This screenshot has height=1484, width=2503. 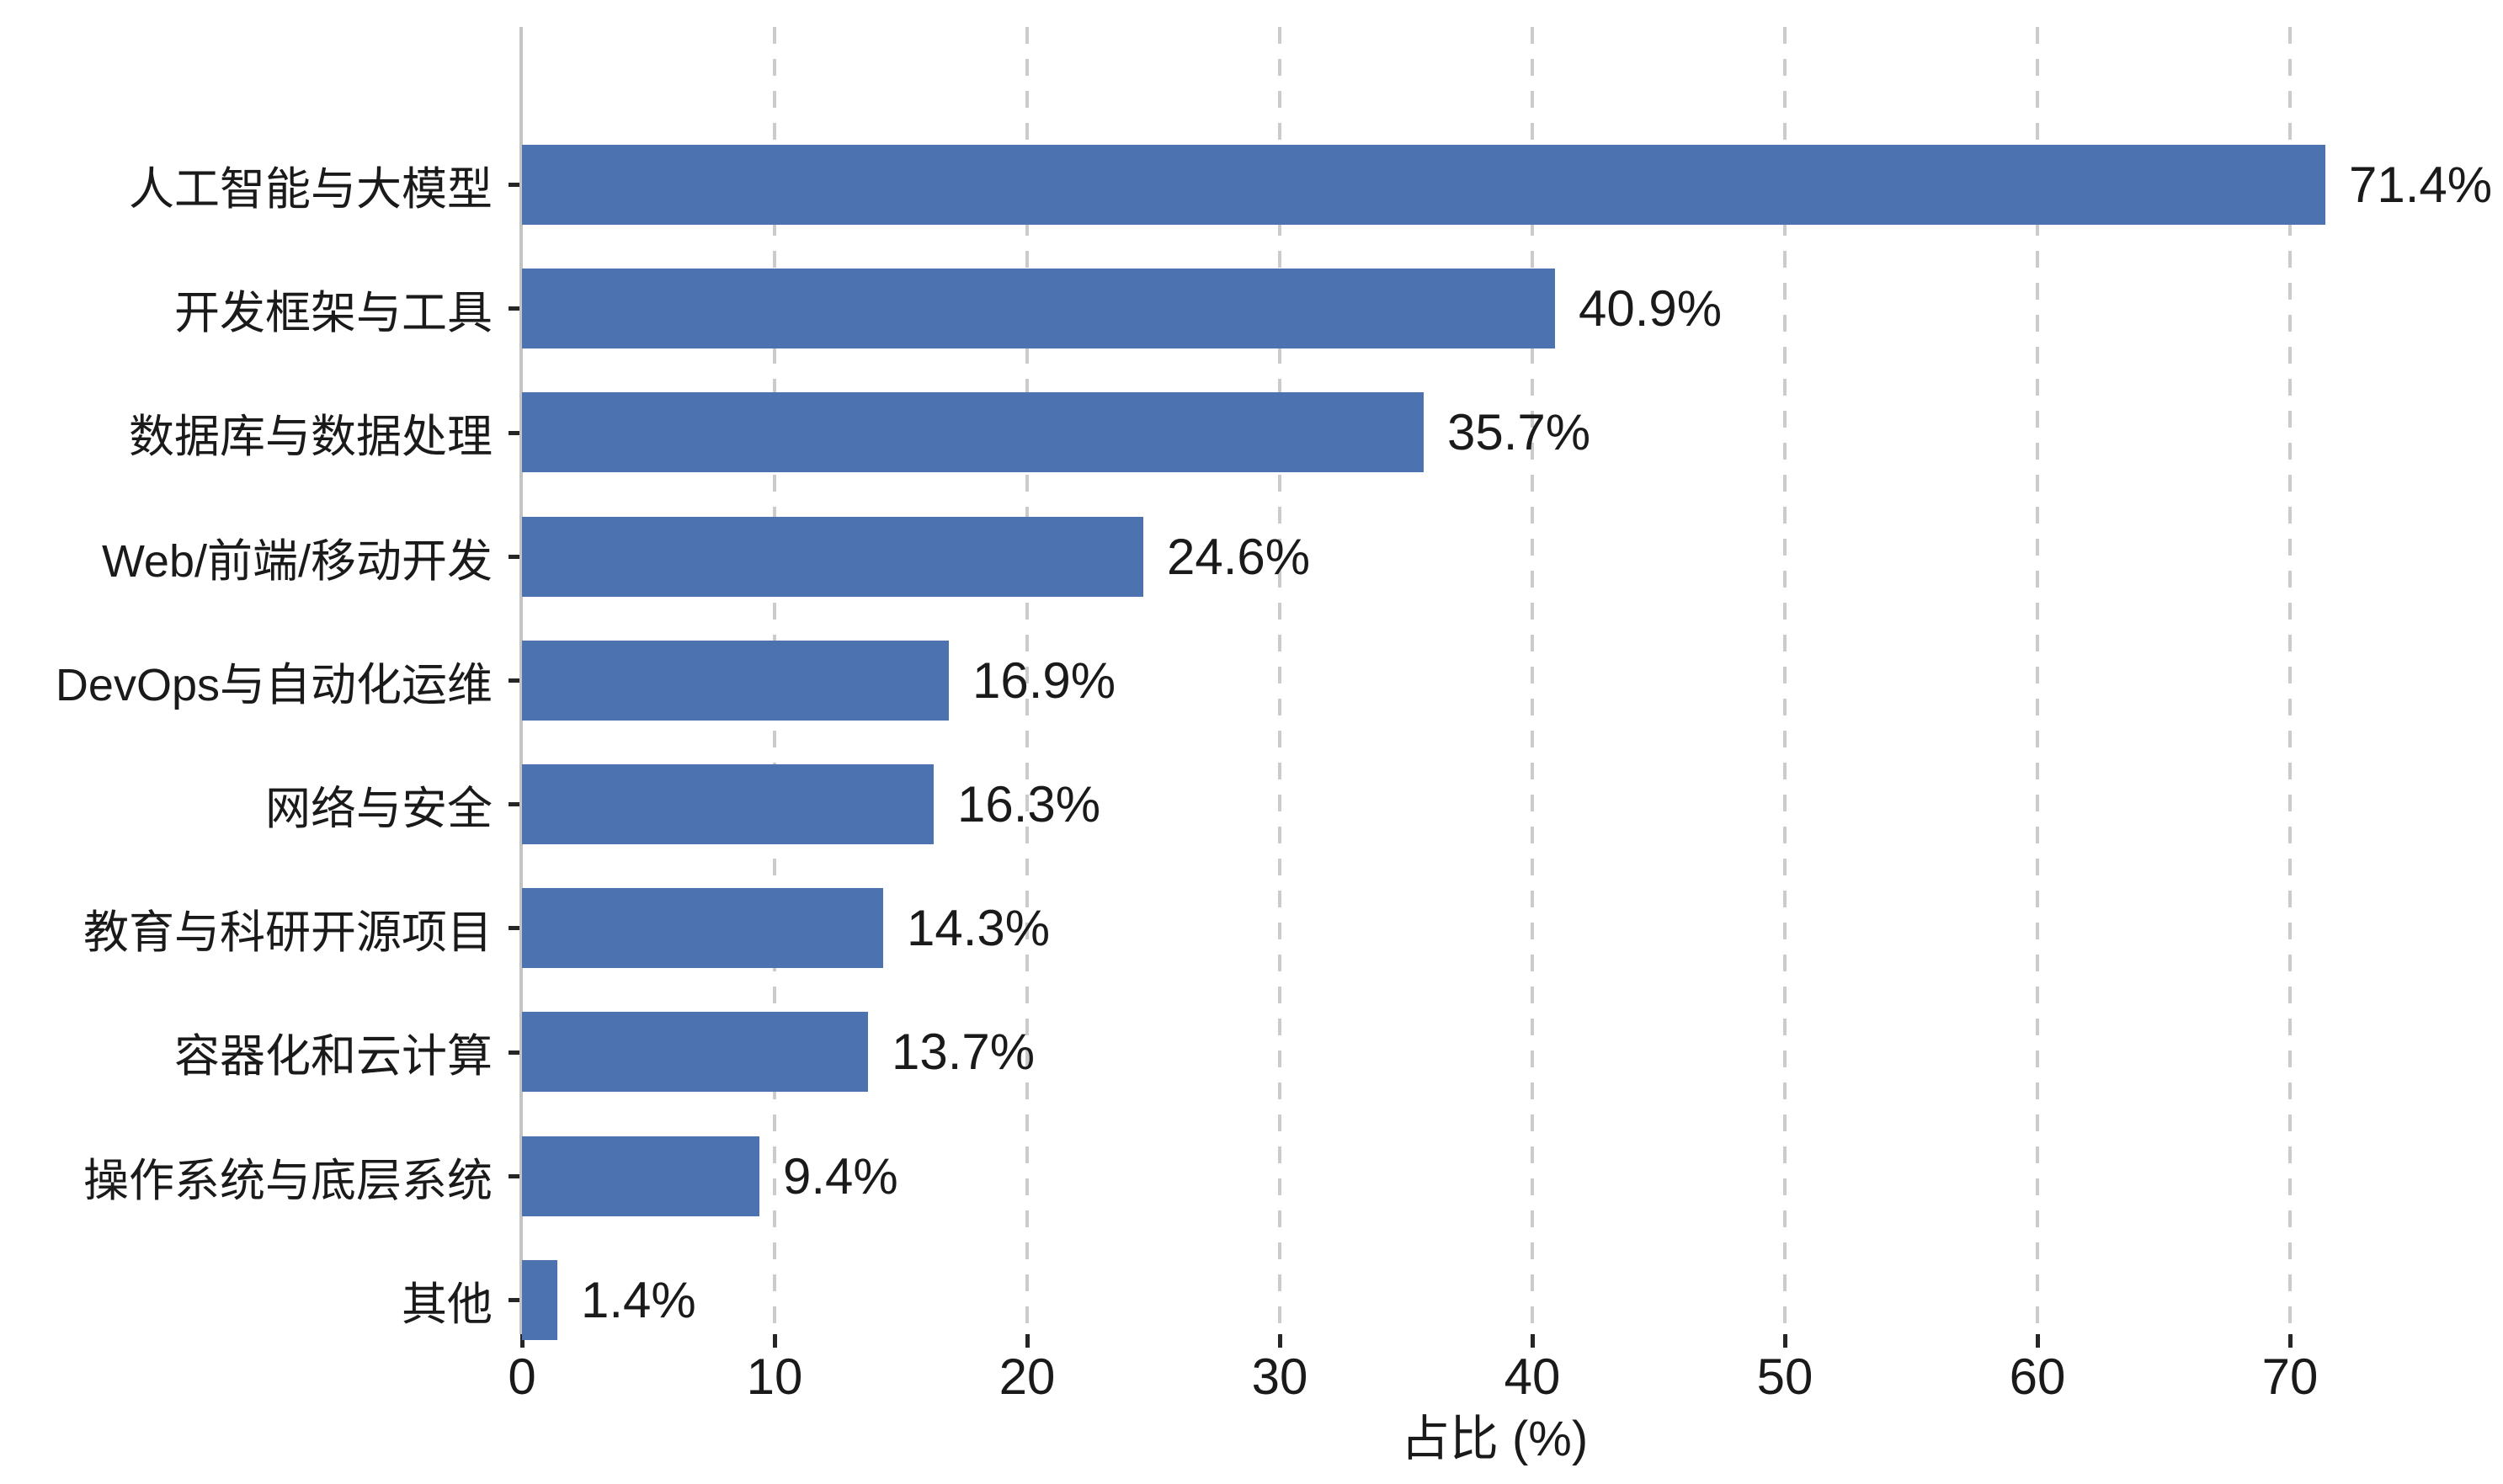 What do you see at coordinates (1494, 557) in the screenshot?
I see `bar-row: 24.6%` at bounding box center [1494, 557].